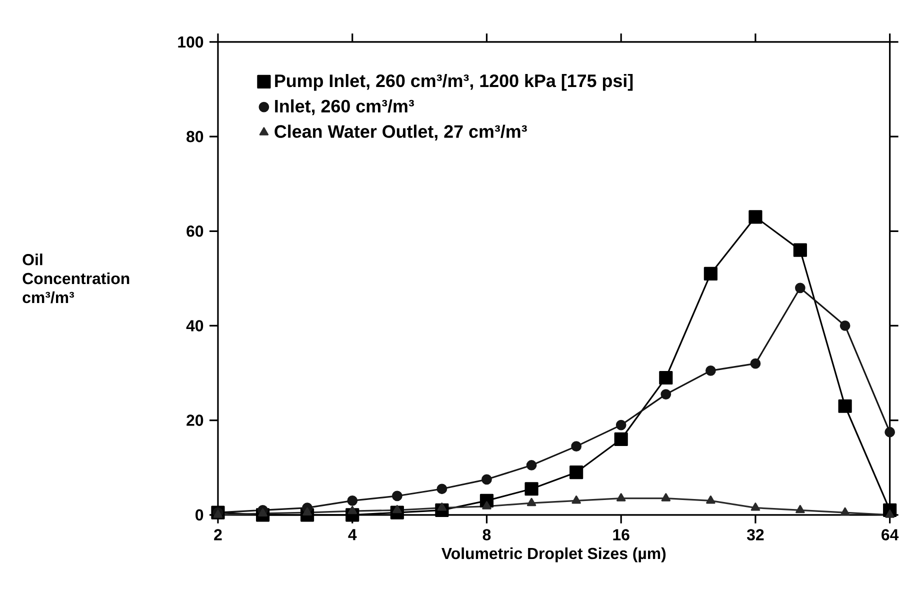  I want to click on x-tick-label: 8, so click(486, 534).